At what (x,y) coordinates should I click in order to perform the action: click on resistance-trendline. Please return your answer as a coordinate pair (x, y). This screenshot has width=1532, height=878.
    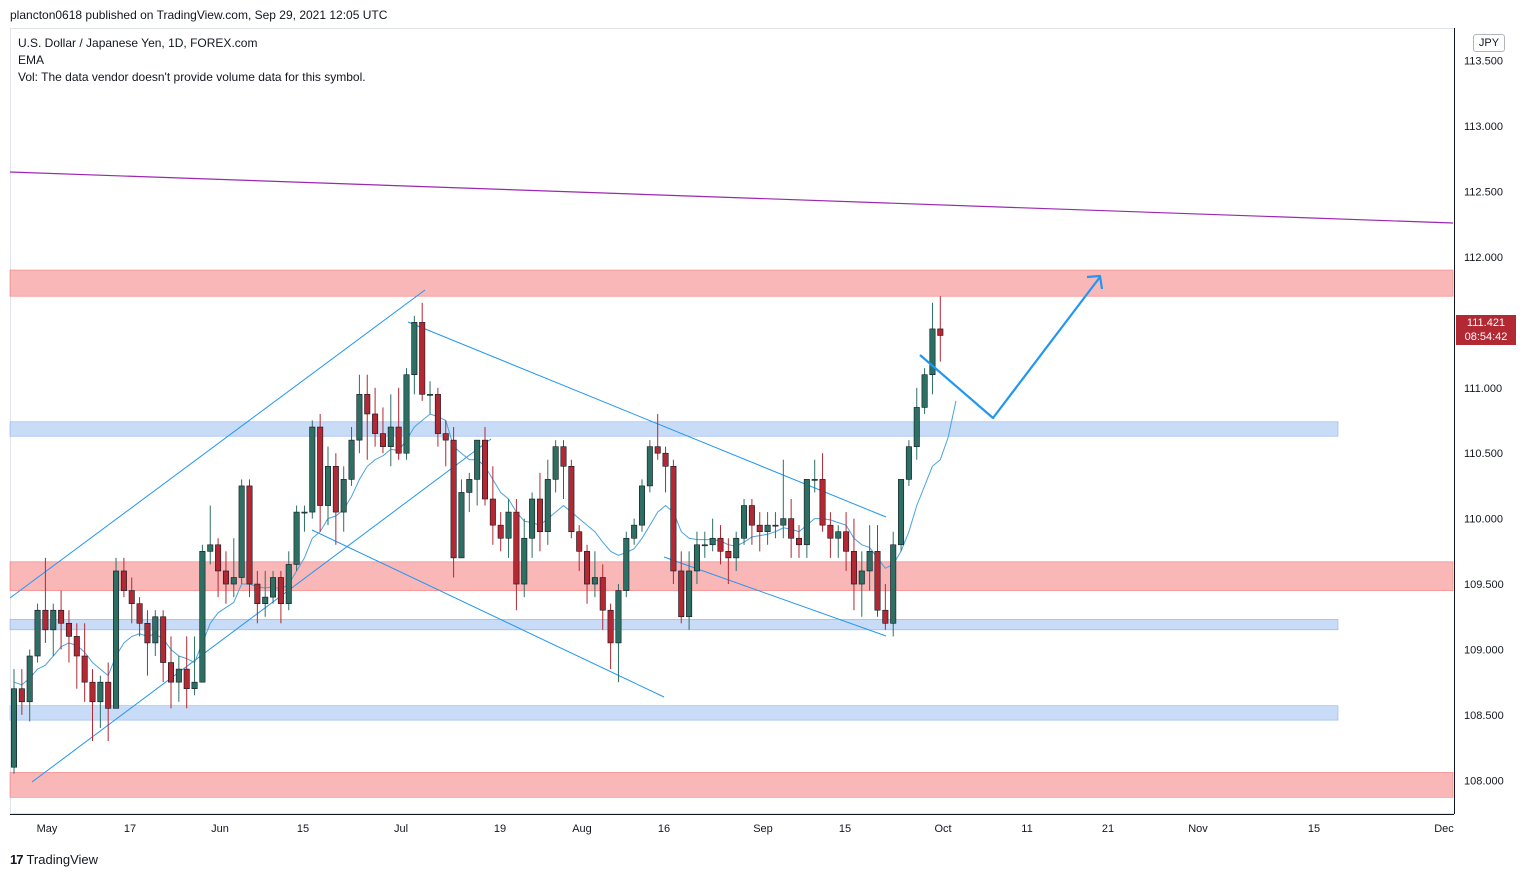
    Looking at the image, I should click on (731, 197).